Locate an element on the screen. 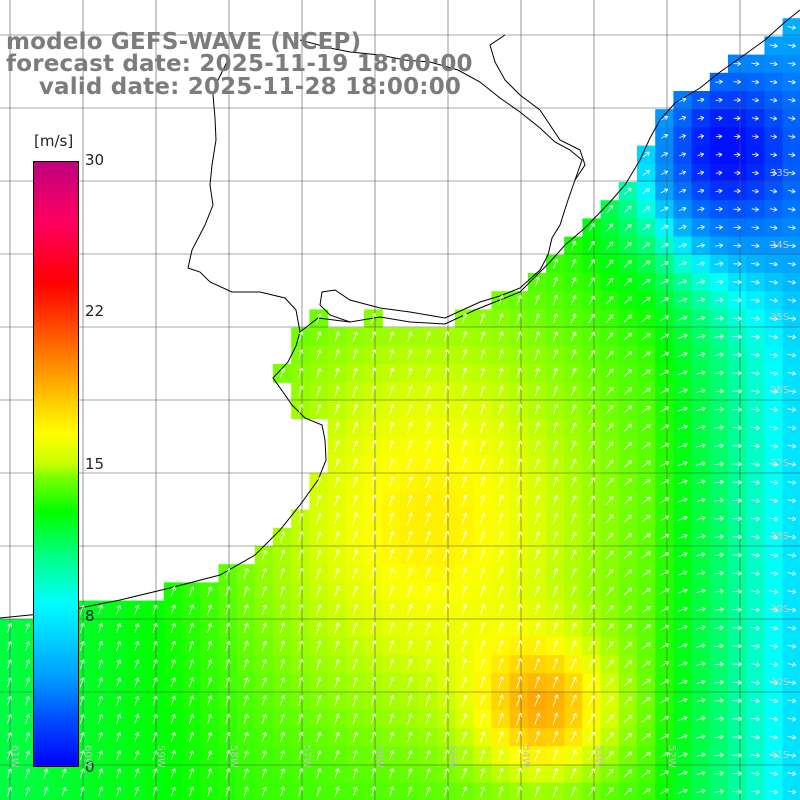 The width and height of the screenshot is (800, 800). colorbar-unit: [m/s] is located at coordinates (54, 141).